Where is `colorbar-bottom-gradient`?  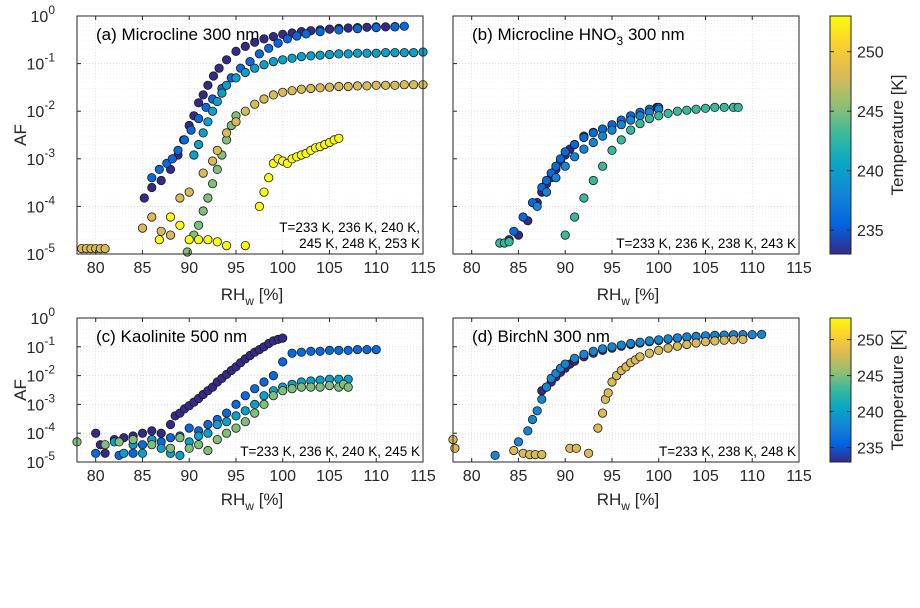
colorbar-bottom-gradient is located at coordinates (840, 390).